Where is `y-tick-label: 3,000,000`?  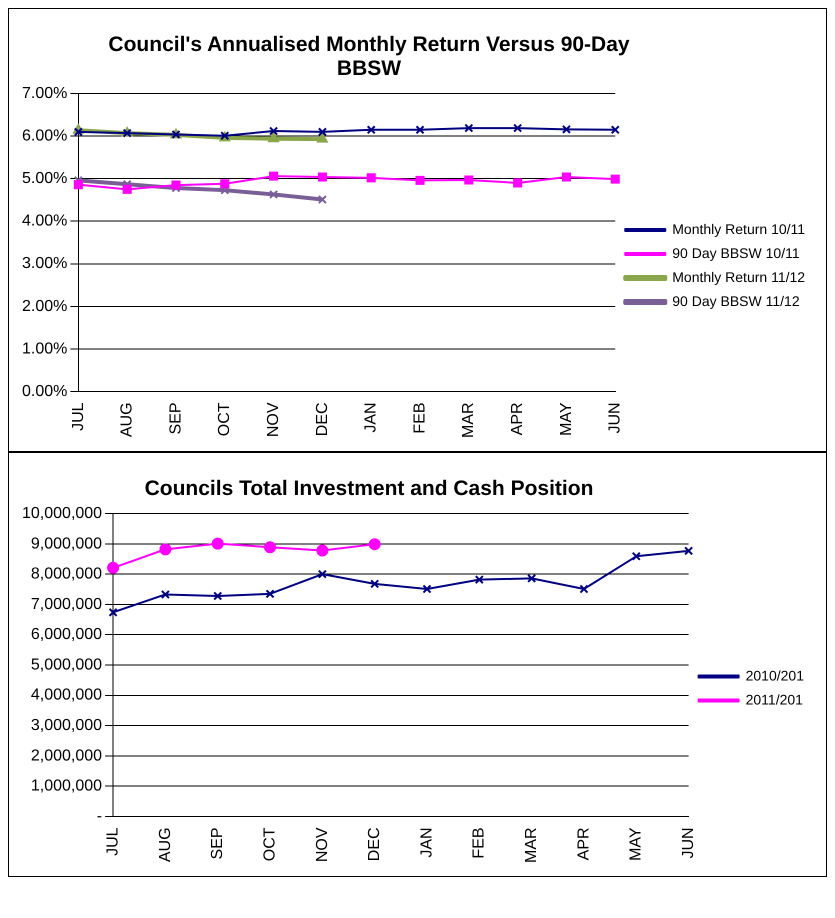 y-tick-label: 3,000,000 is located at coordinates (66, 725).